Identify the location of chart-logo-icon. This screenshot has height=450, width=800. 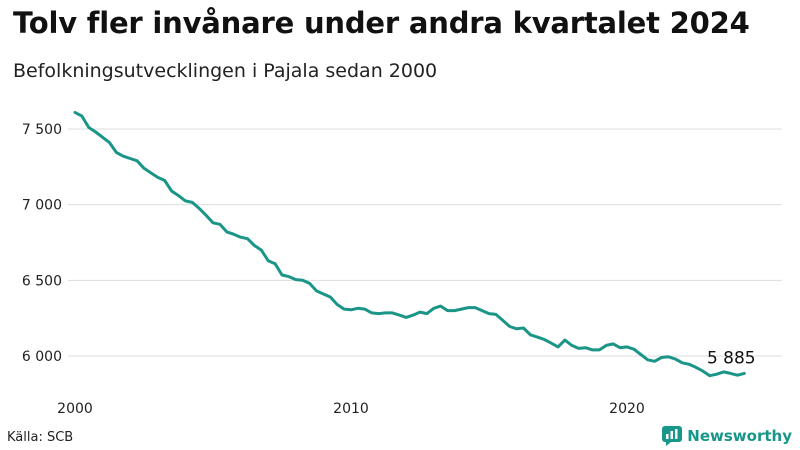
(672, 436).